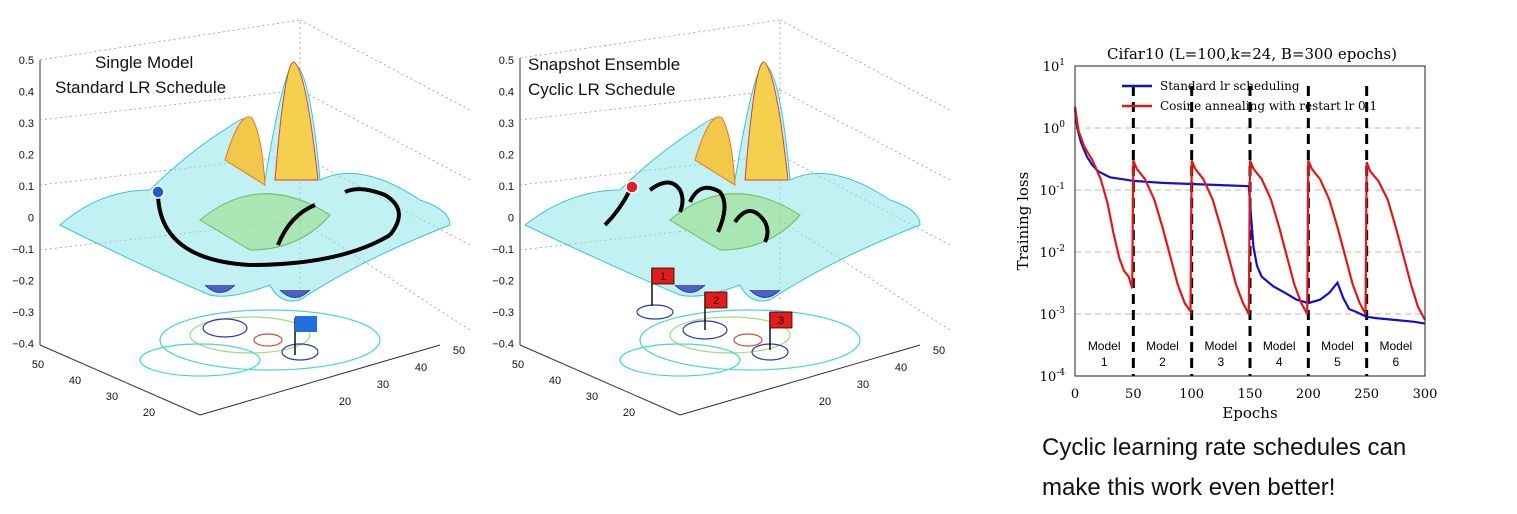 Image resolution: width=1517 pixels, height=514 pixels. What do you see at coordinates (1162, 362) in the screenshot?
I see `svg-text: 2` at bounding box center [1162, 362].